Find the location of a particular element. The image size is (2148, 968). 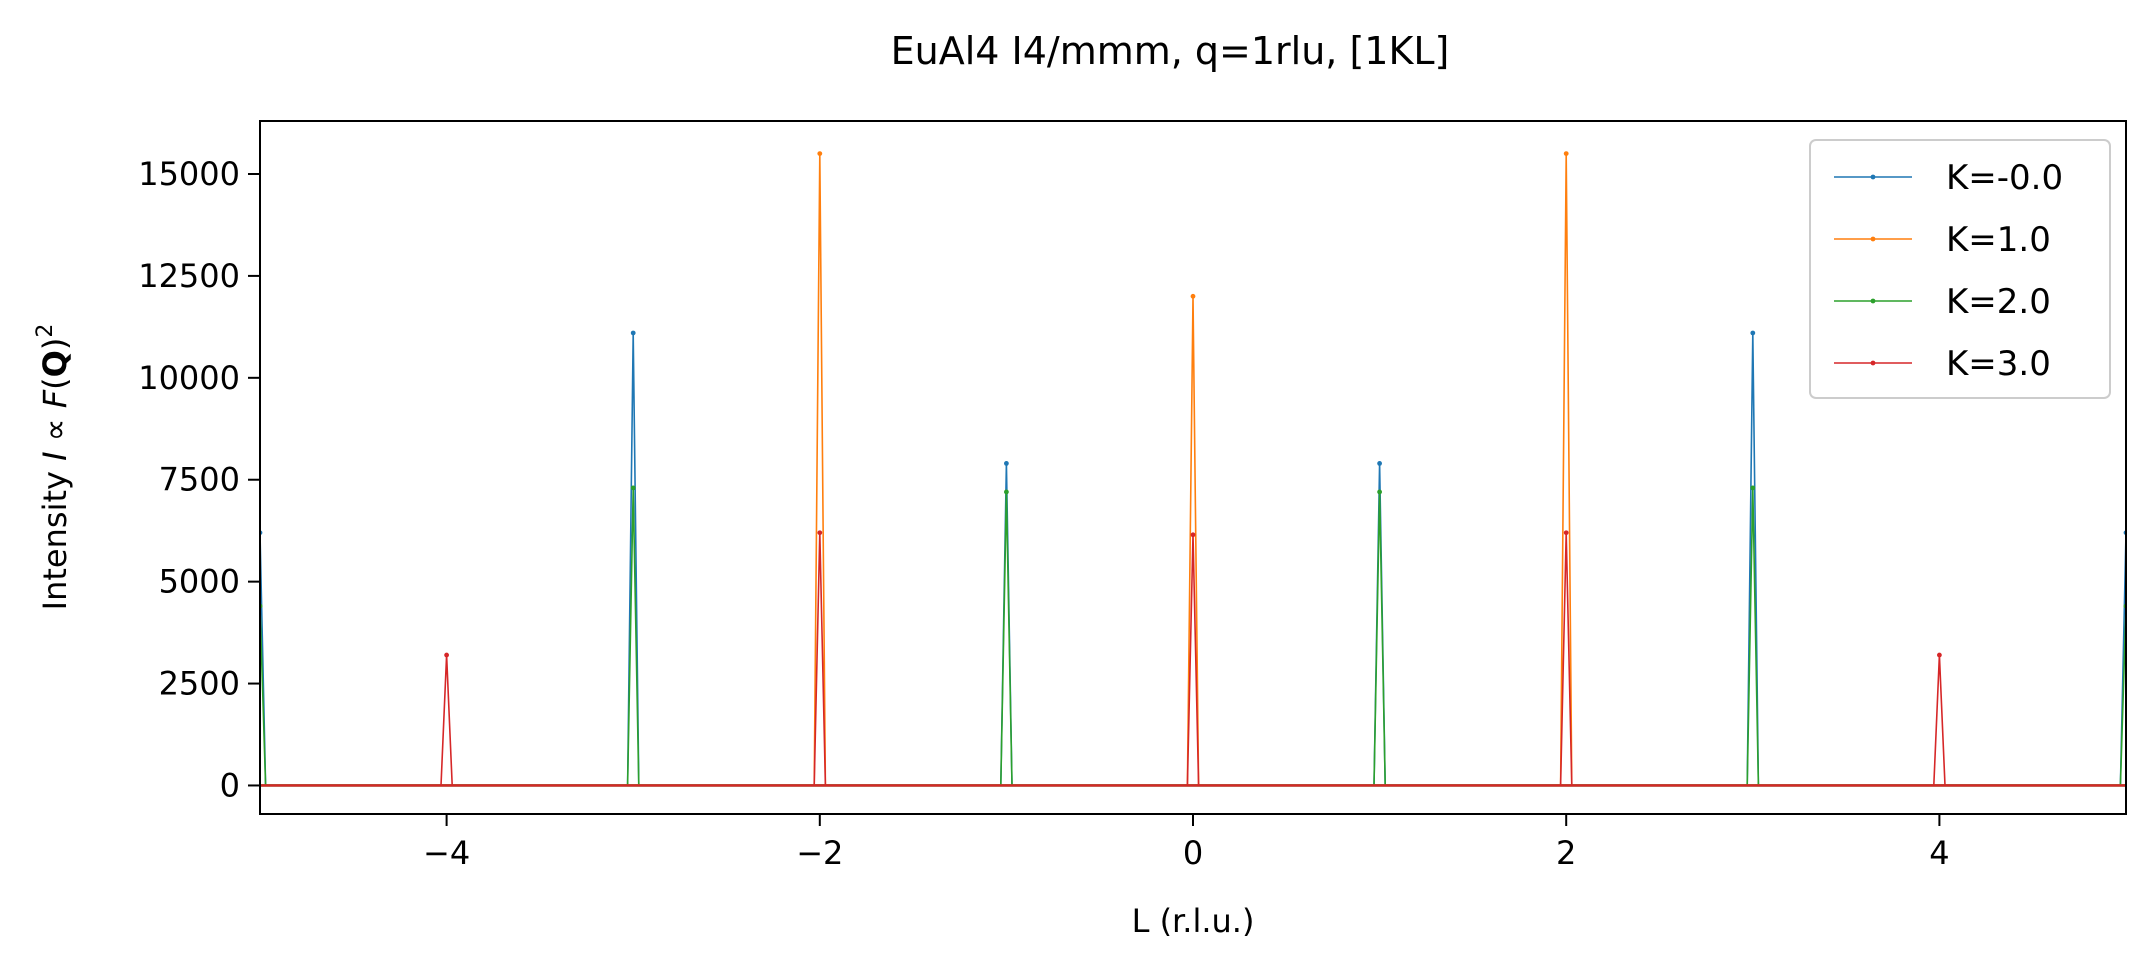

y-label-sup: 2 is located at coordinates (45, 331).